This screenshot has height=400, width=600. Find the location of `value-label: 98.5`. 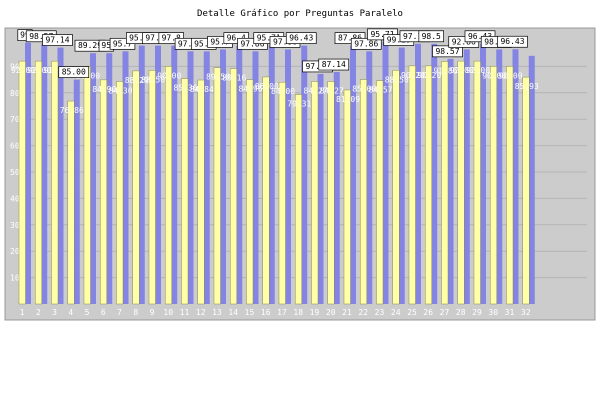

value-label: 98.5 is located at coordinates (431, 36).